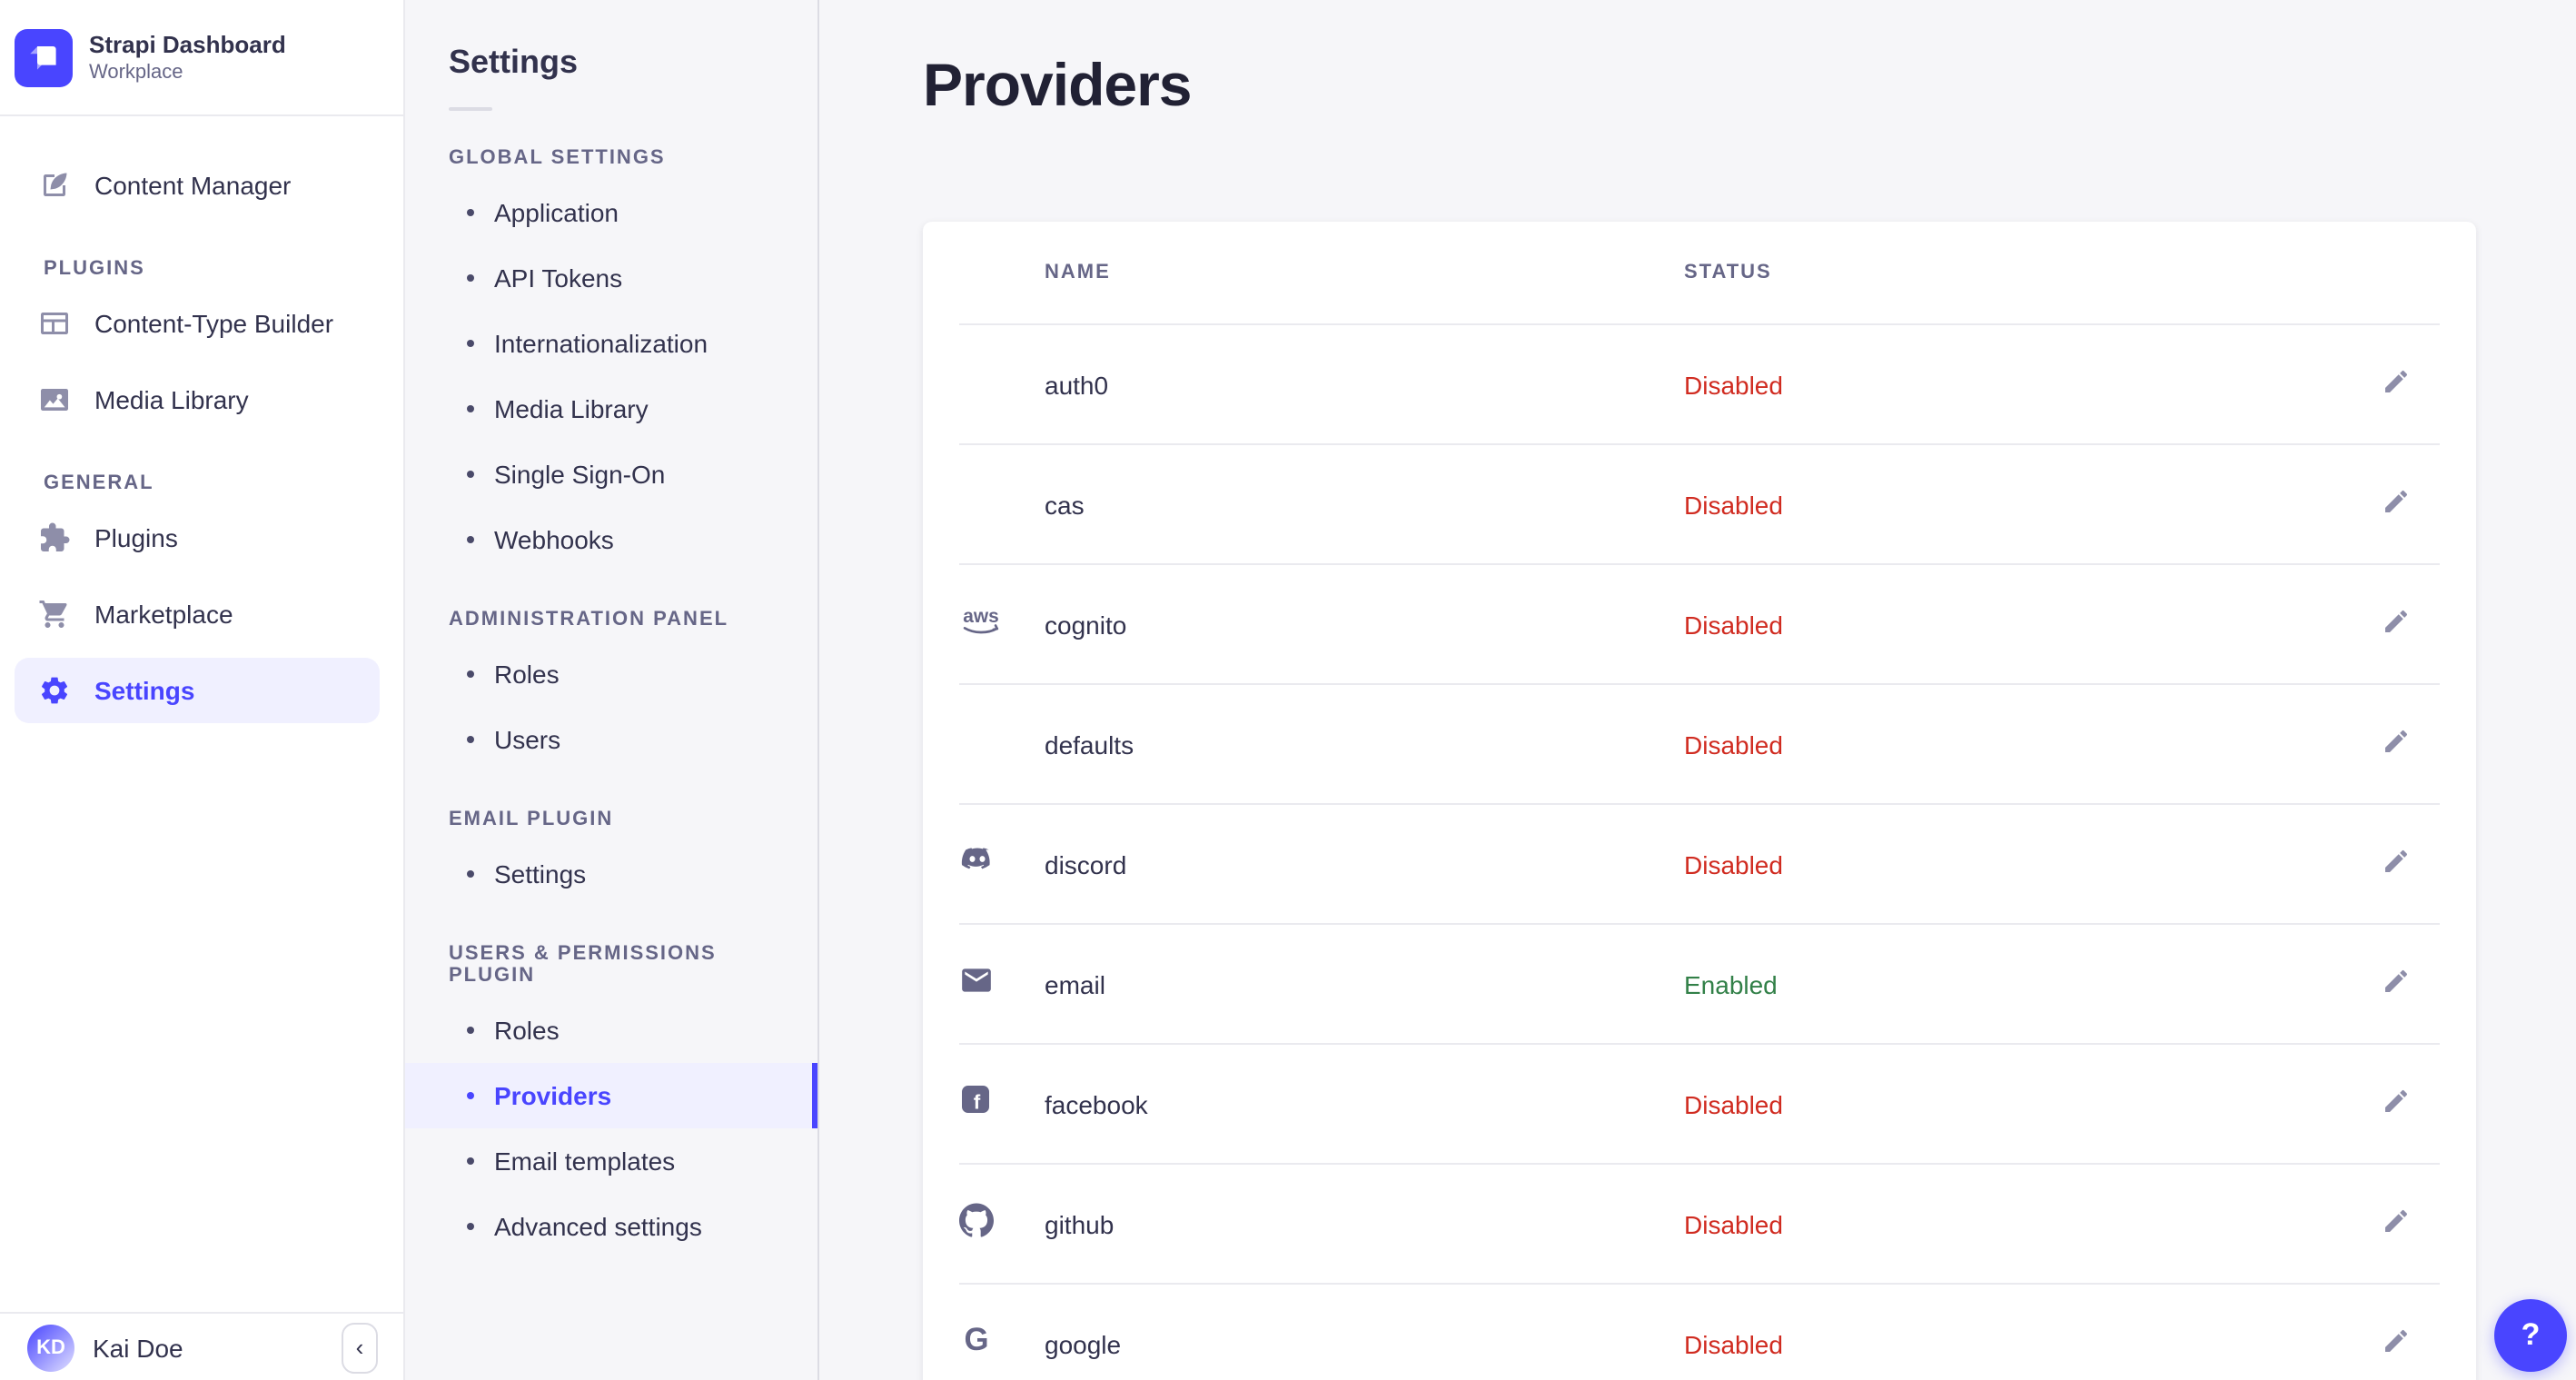  What do you see at coordinates (1083, 1343) in the screenshot?
I see `provider-name: google` at bounding box center [1083, 1343].